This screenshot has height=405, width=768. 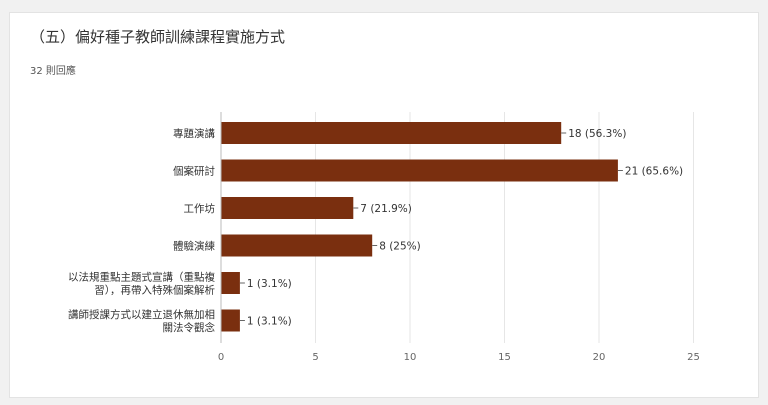 I want to click on category-label: 關法令觀念, so click(x=189, y=327).